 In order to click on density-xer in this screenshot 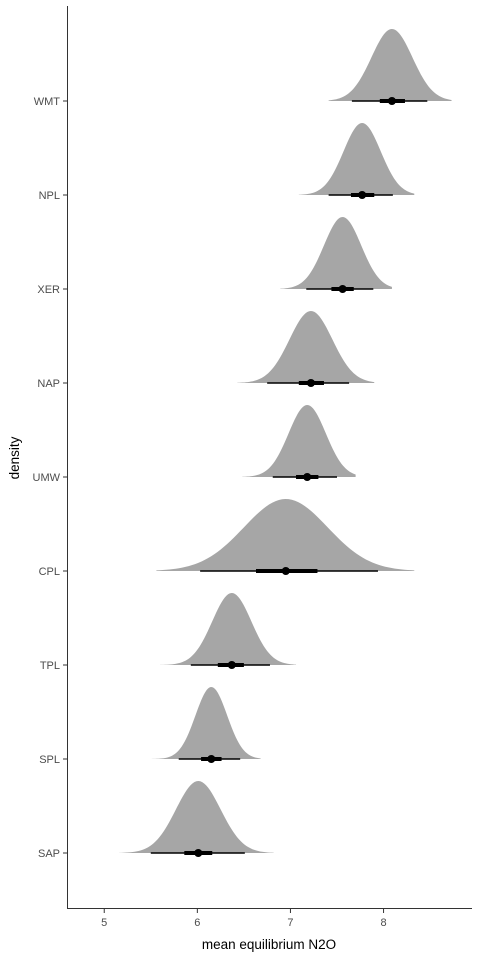, I will do `click(336, 253)`.